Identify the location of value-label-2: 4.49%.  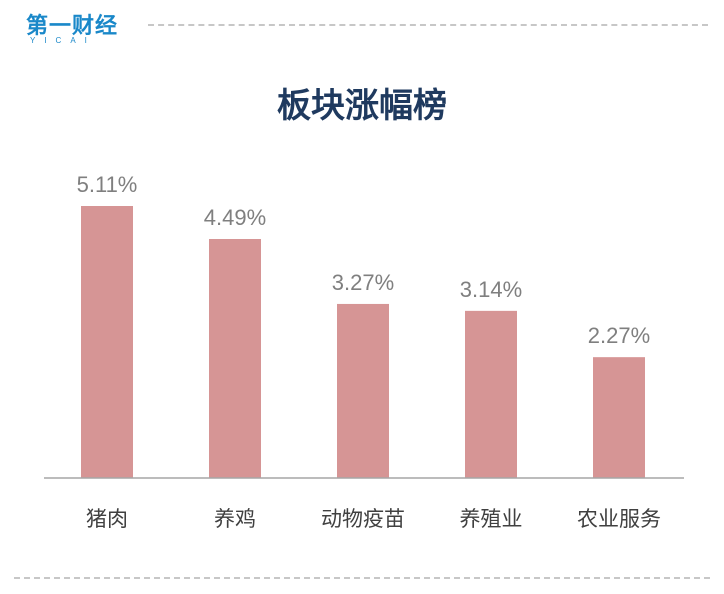
(235, 217).